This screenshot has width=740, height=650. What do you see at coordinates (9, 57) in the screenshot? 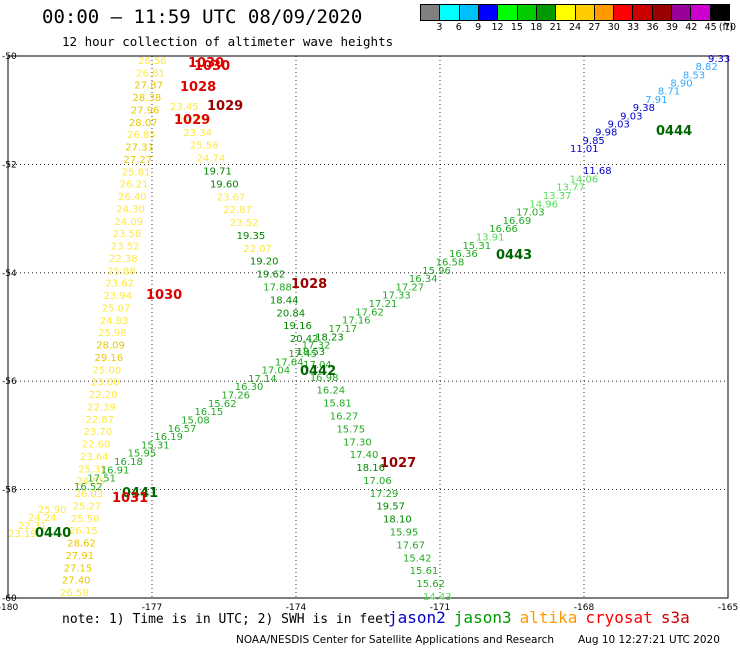
I see `latitude-label: -50` at bounding box center [9, 57].